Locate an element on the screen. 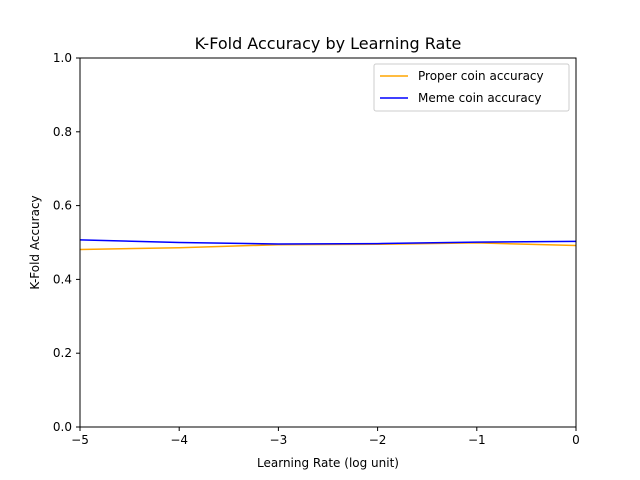 The width and height of the screenshot is (640, 480). x-tick-label: −2 is located at coordinates (378, 440).